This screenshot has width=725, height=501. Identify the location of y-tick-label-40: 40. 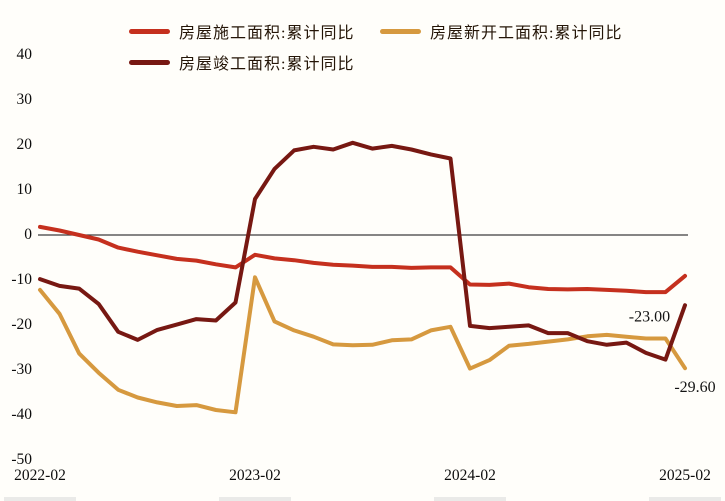
(24, 54).